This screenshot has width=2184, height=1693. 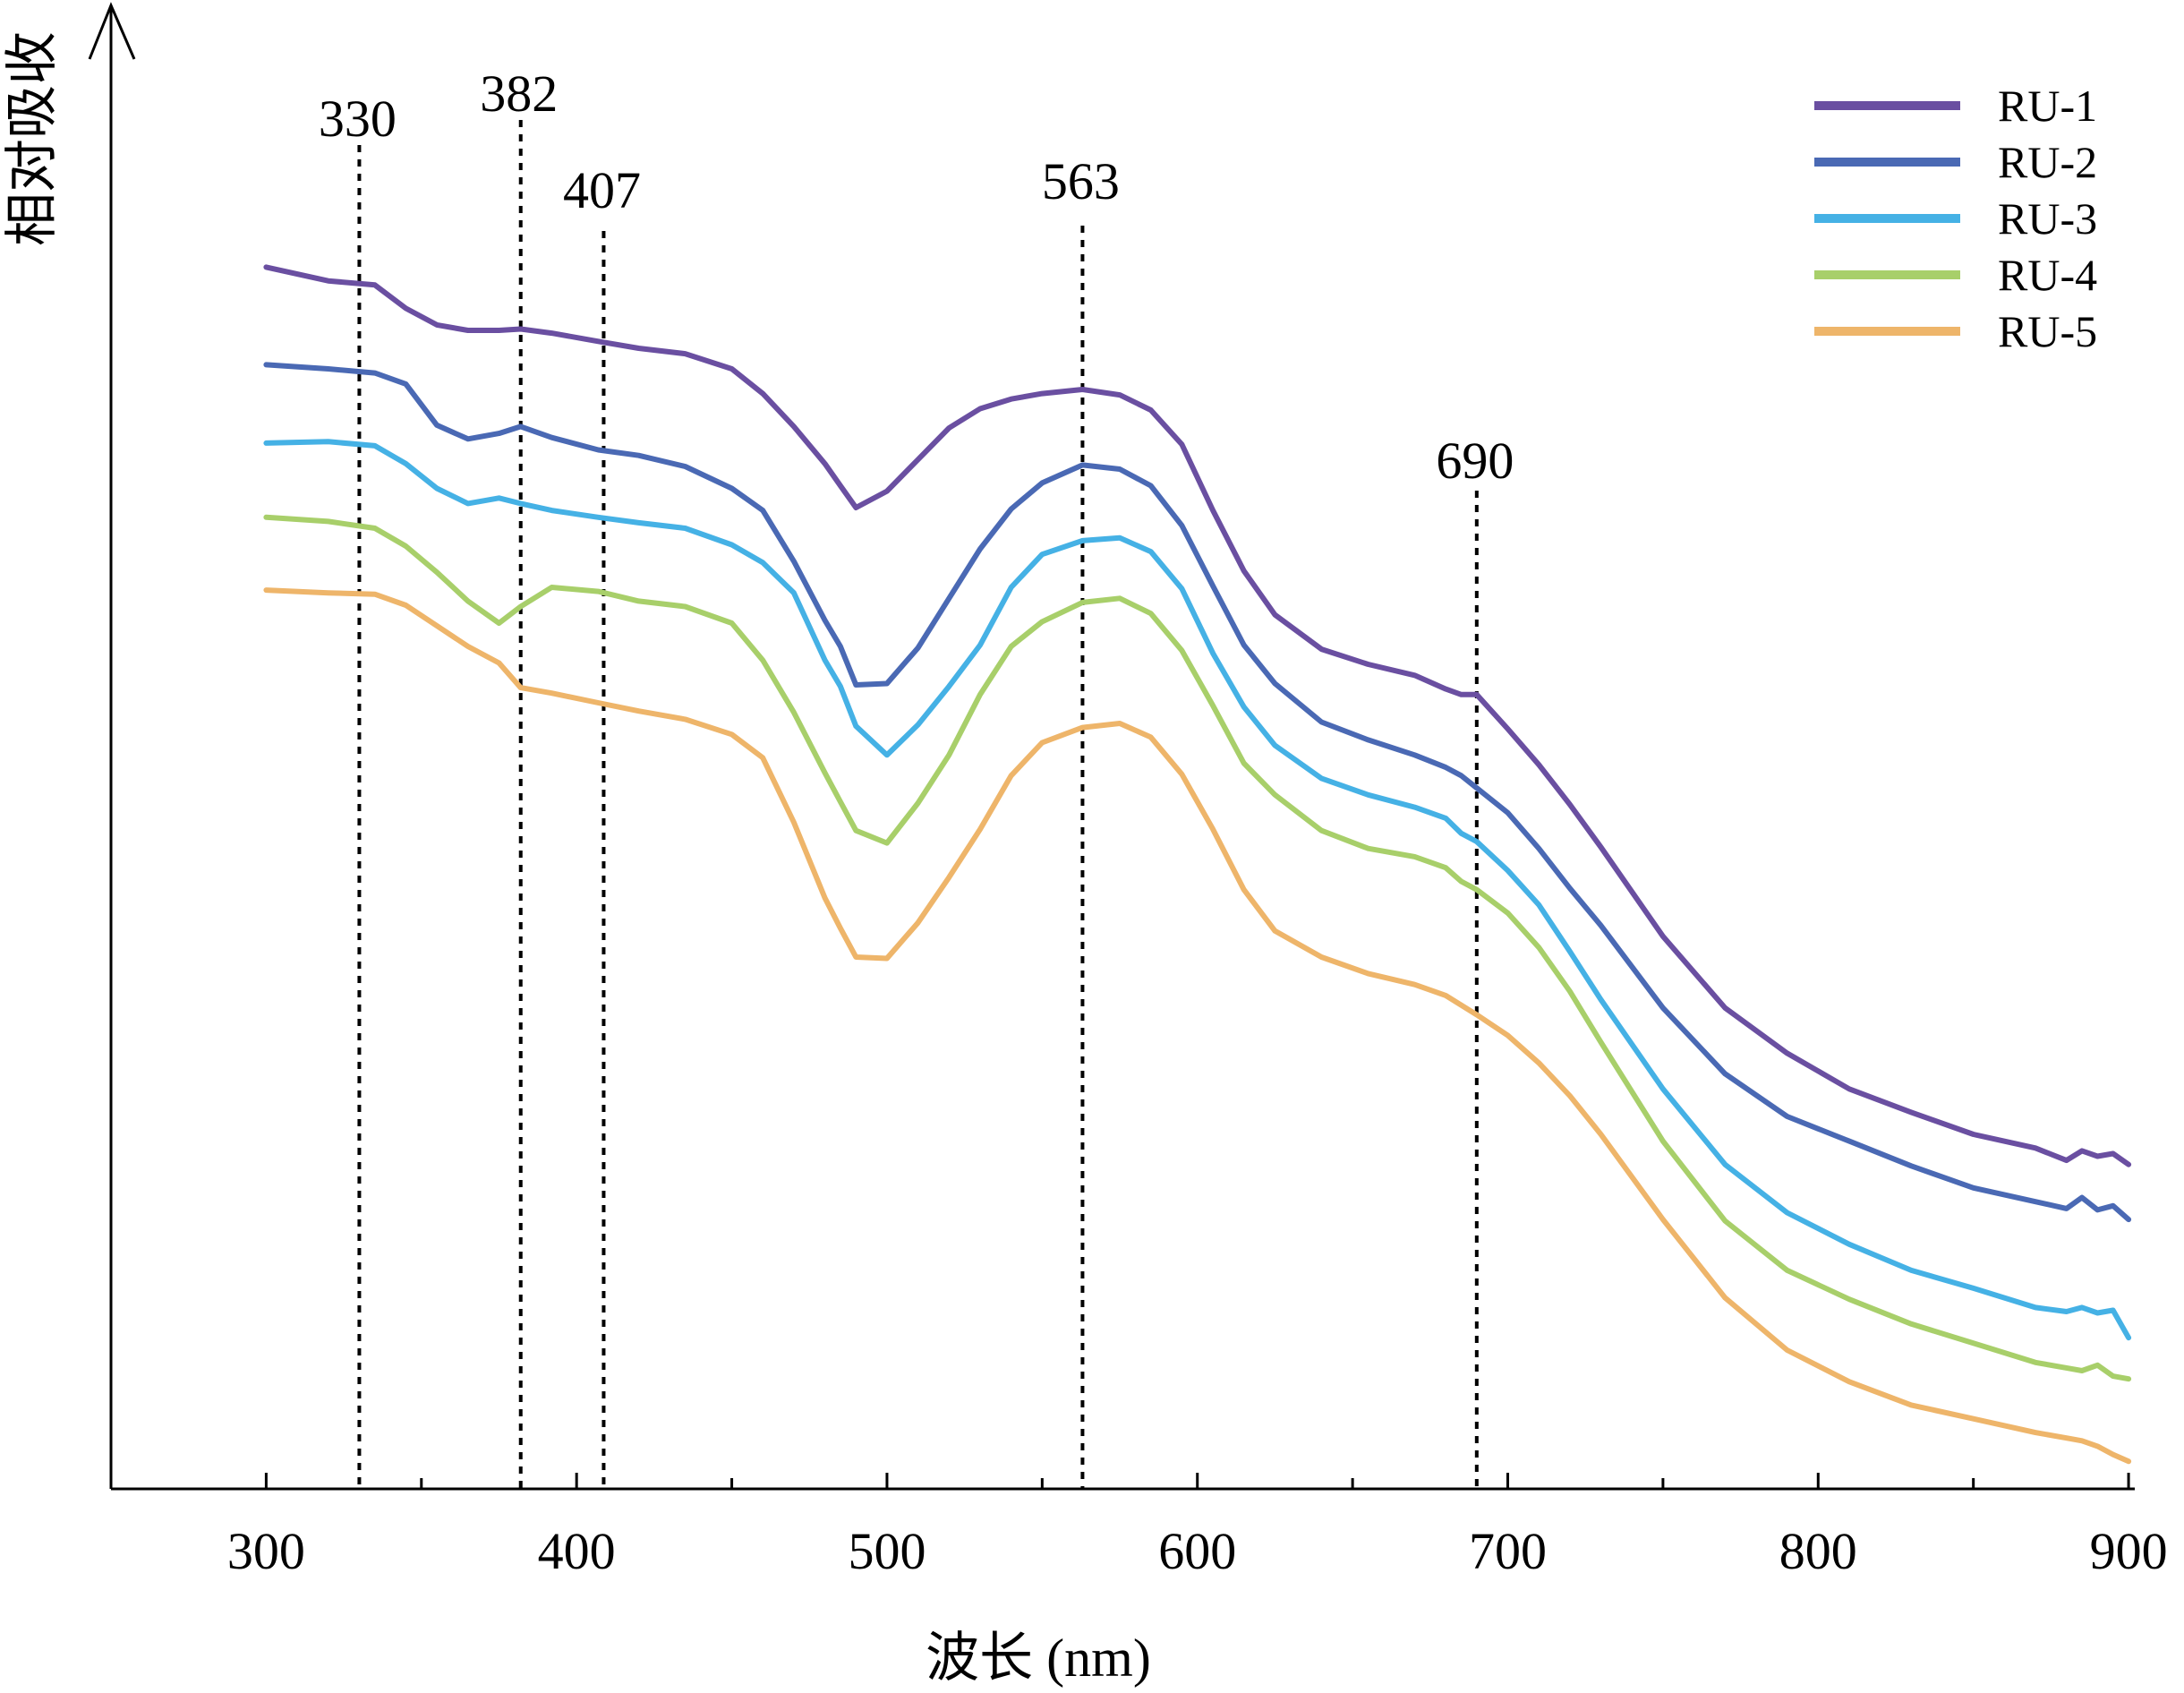 What do you see at coordinates (1475, 461) in the screenshot?
I see `peak-label: 690` at bounding box center [1475, 461].